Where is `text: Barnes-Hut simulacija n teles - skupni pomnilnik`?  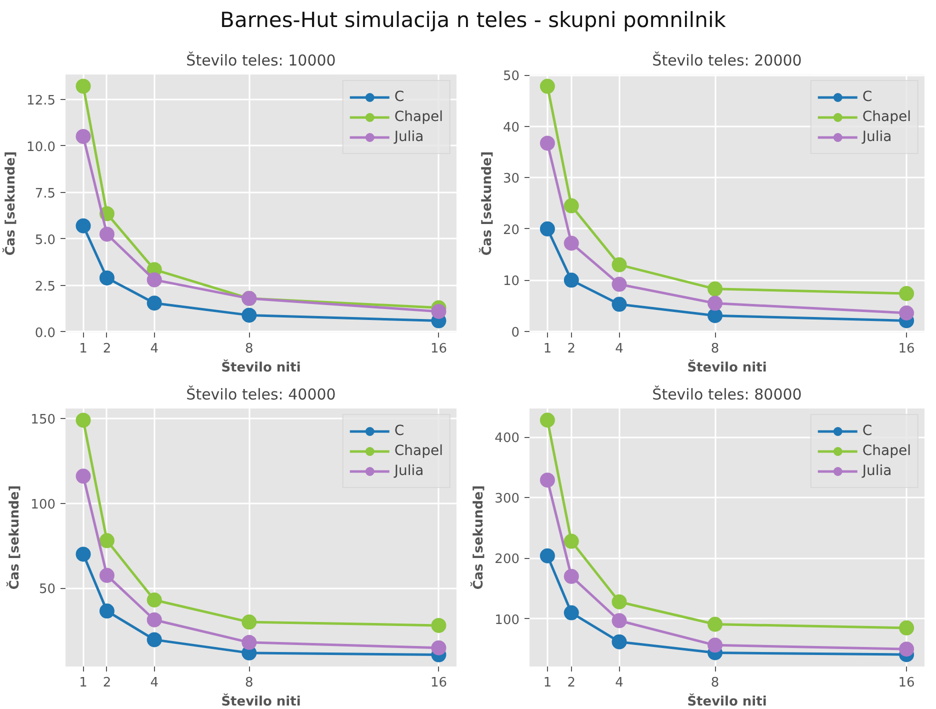
text: Barnes-Hut simulacija n teles - skupni pomnilnik is located at coordinates (473, 20).